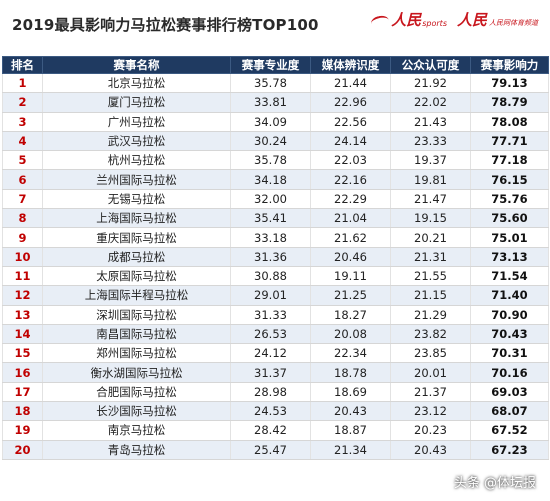 The width and height of the screenshot is (550, 501). I want to click on table-cell-name: 无锡马拉松, so click(136, 199).